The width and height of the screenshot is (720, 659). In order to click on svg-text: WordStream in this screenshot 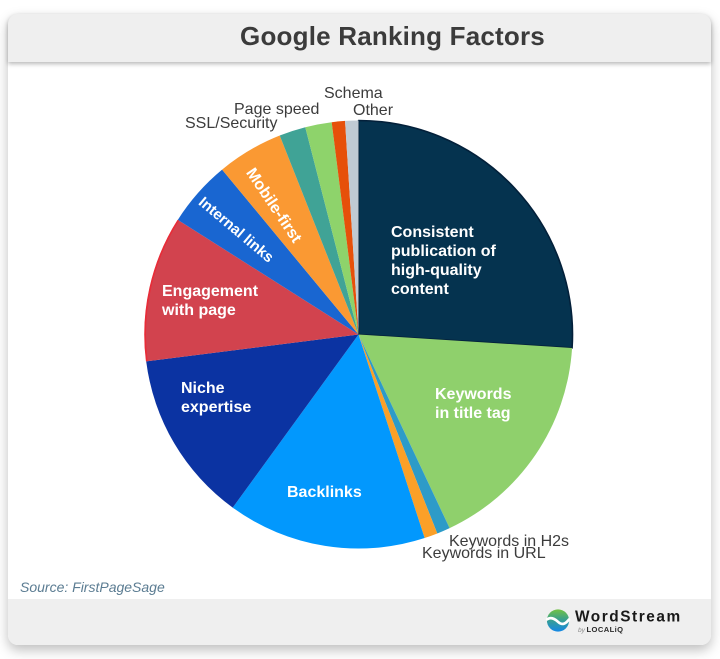, I will do `click(628, 617)`.